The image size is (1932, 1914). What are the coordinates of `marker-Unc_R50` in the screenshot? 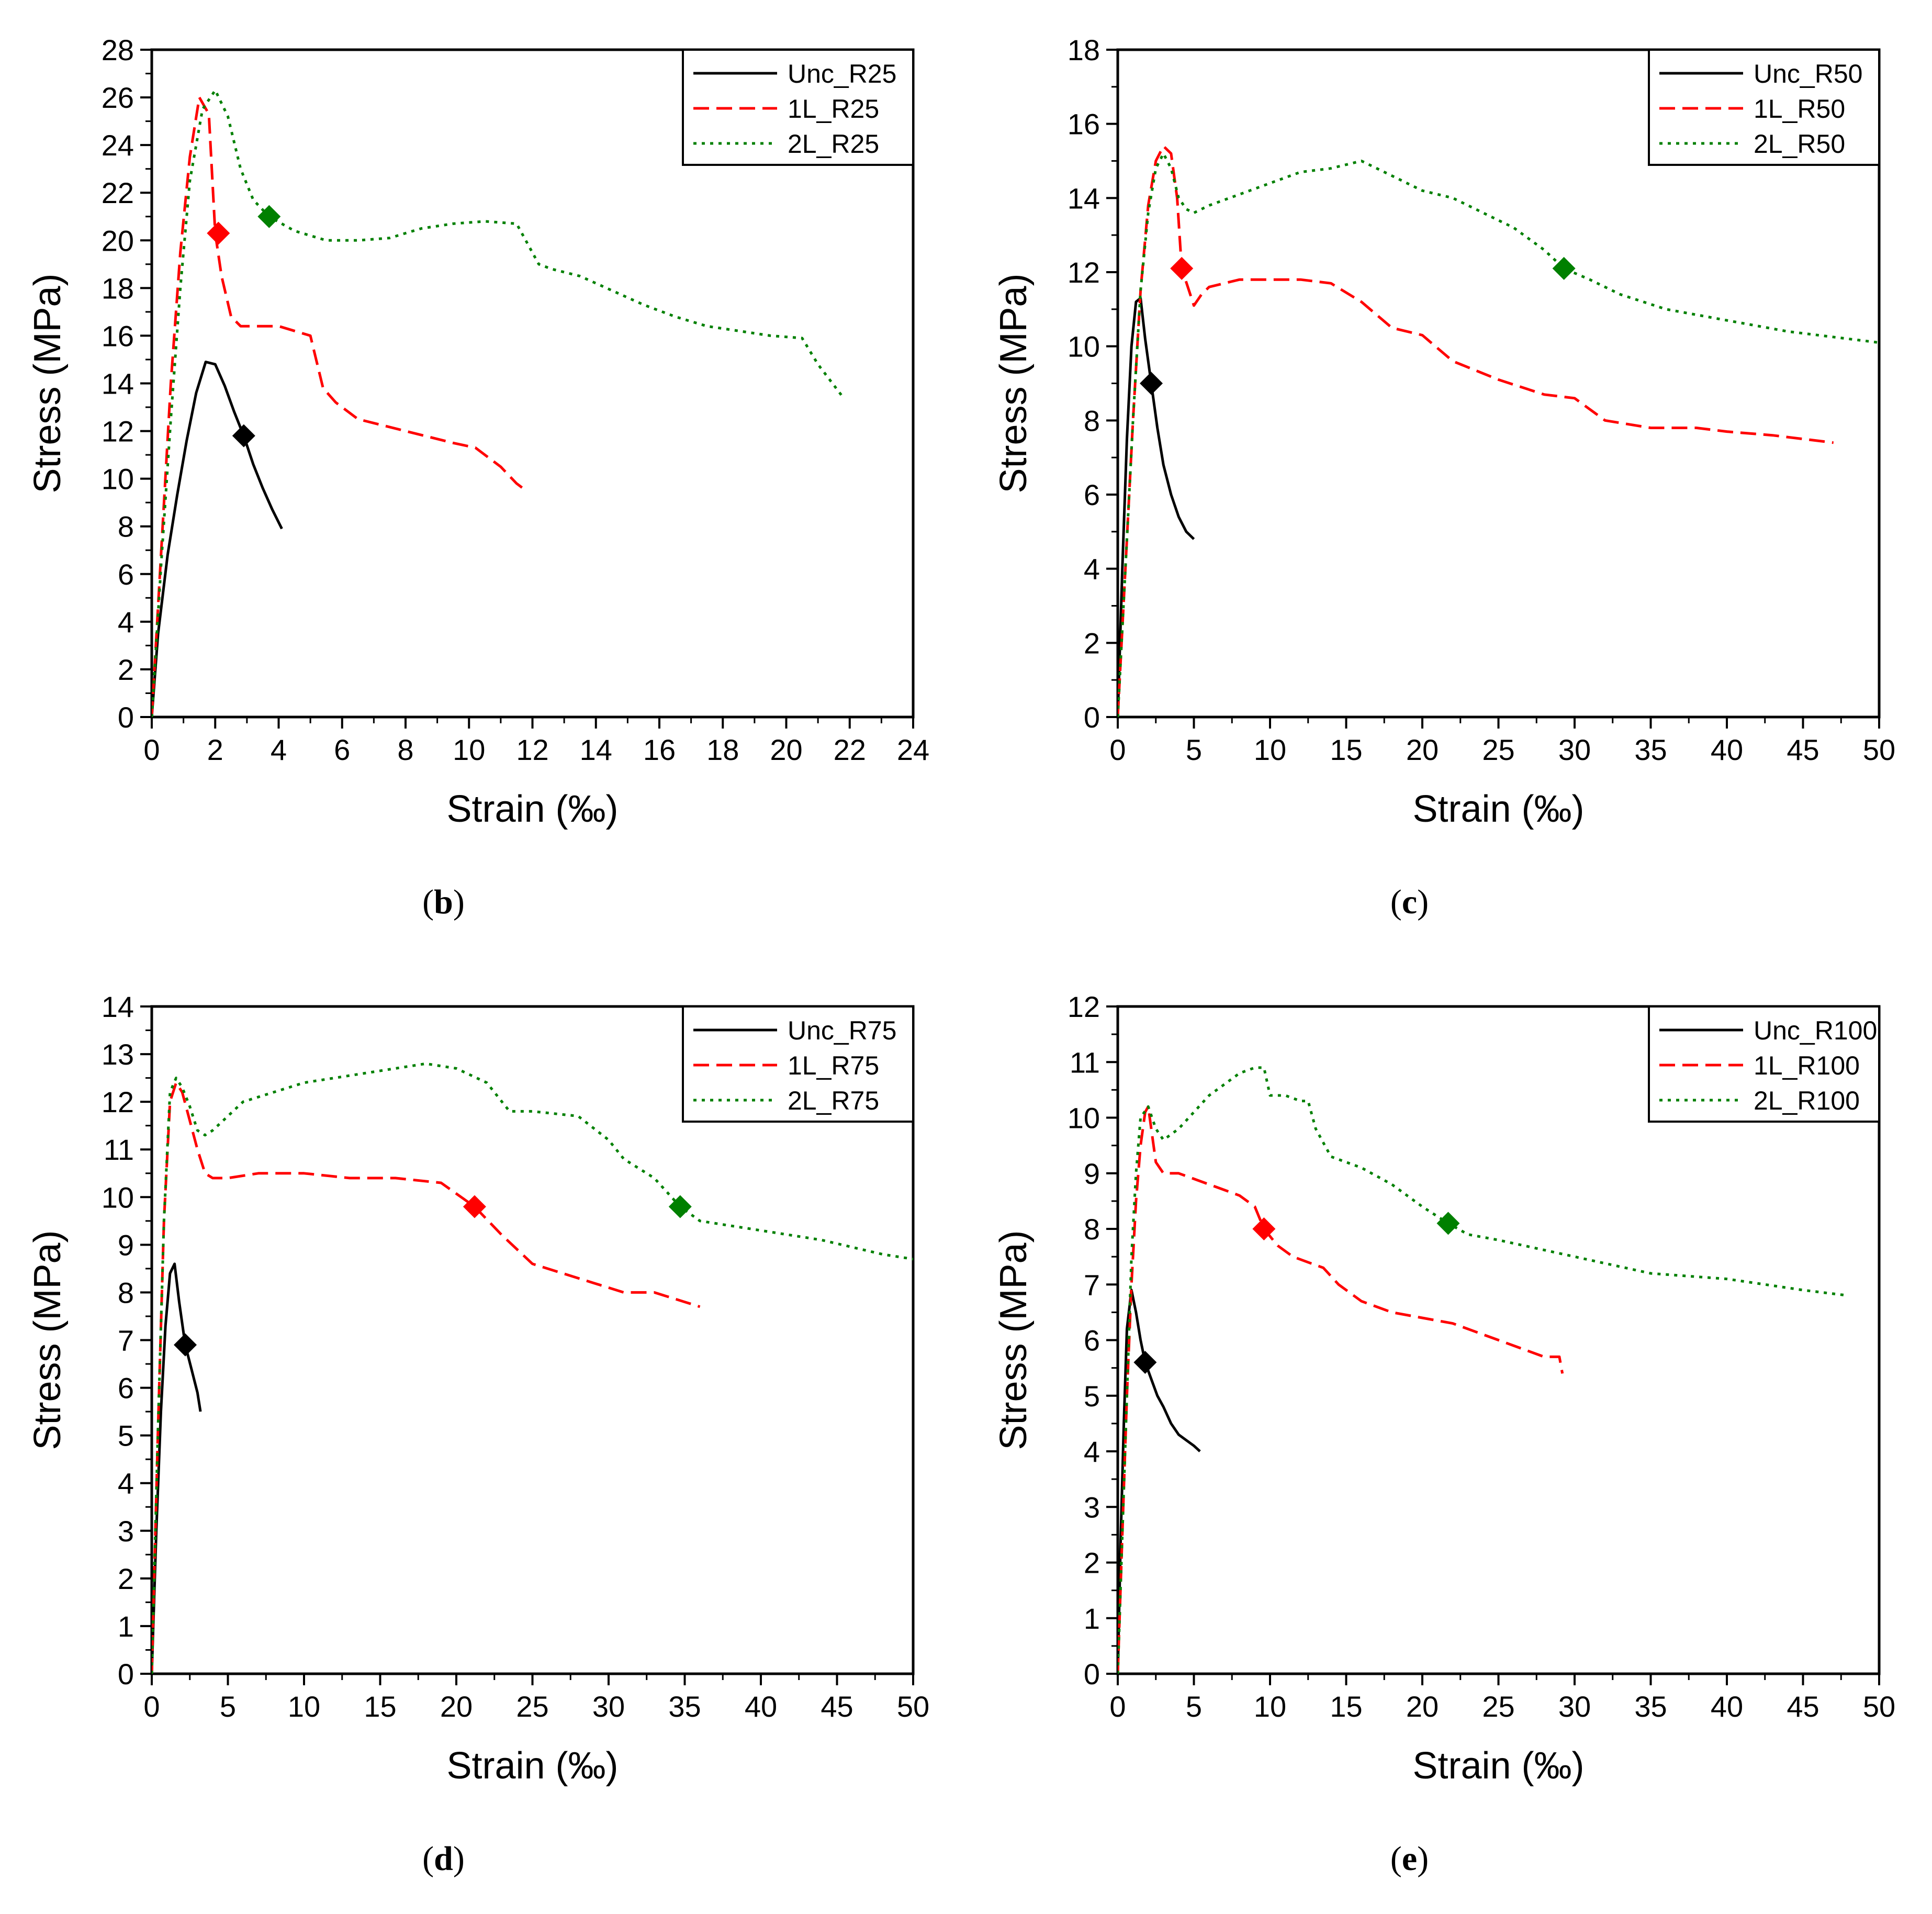 It's located at (1151, 384).